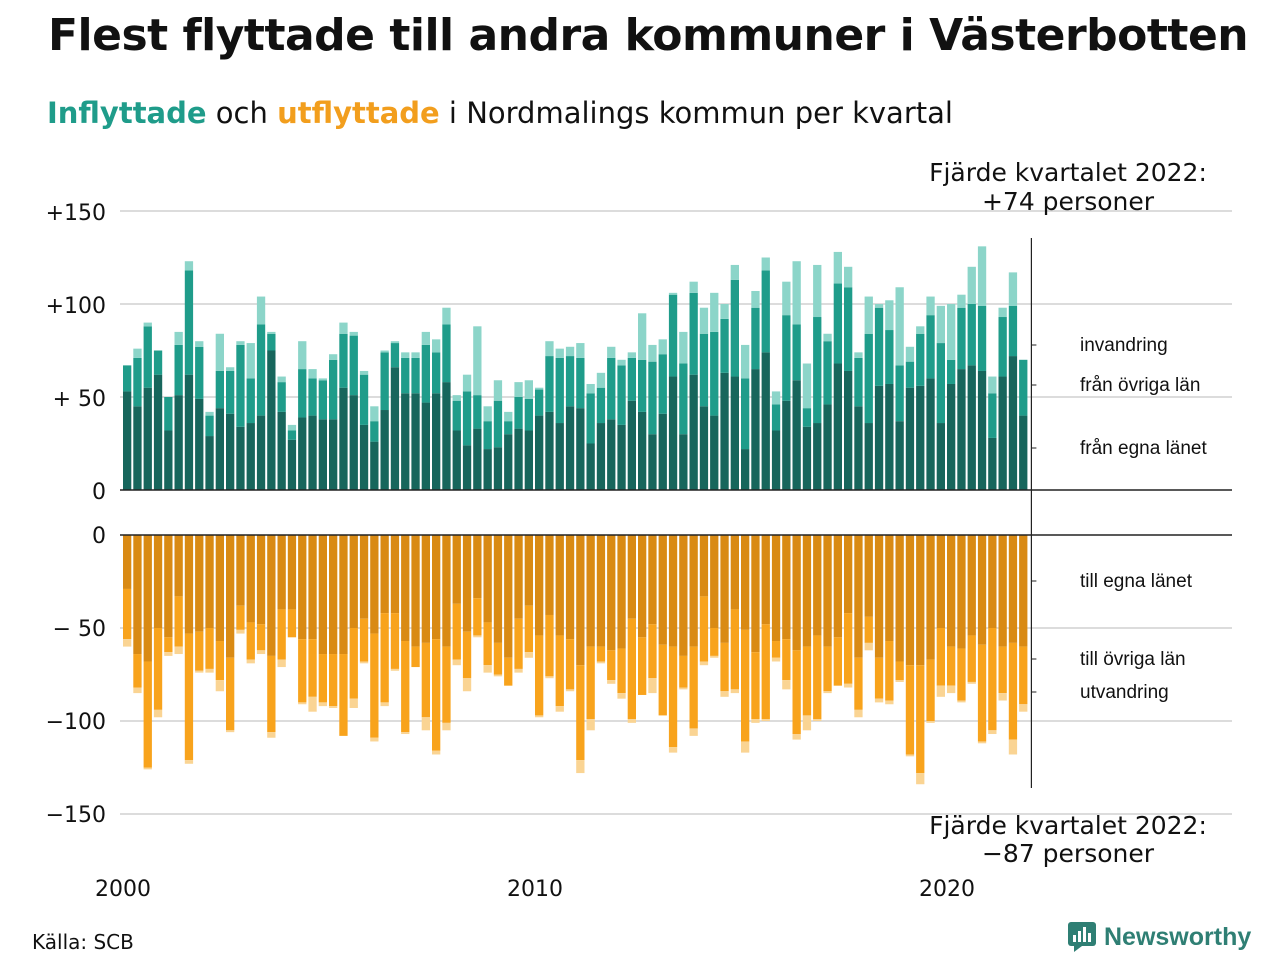 The image size is (1280, 960). What do you see at coordinates (242, 113) in the screenshot?
I see `subtitle-och: och` at bounding box center [242, 113].